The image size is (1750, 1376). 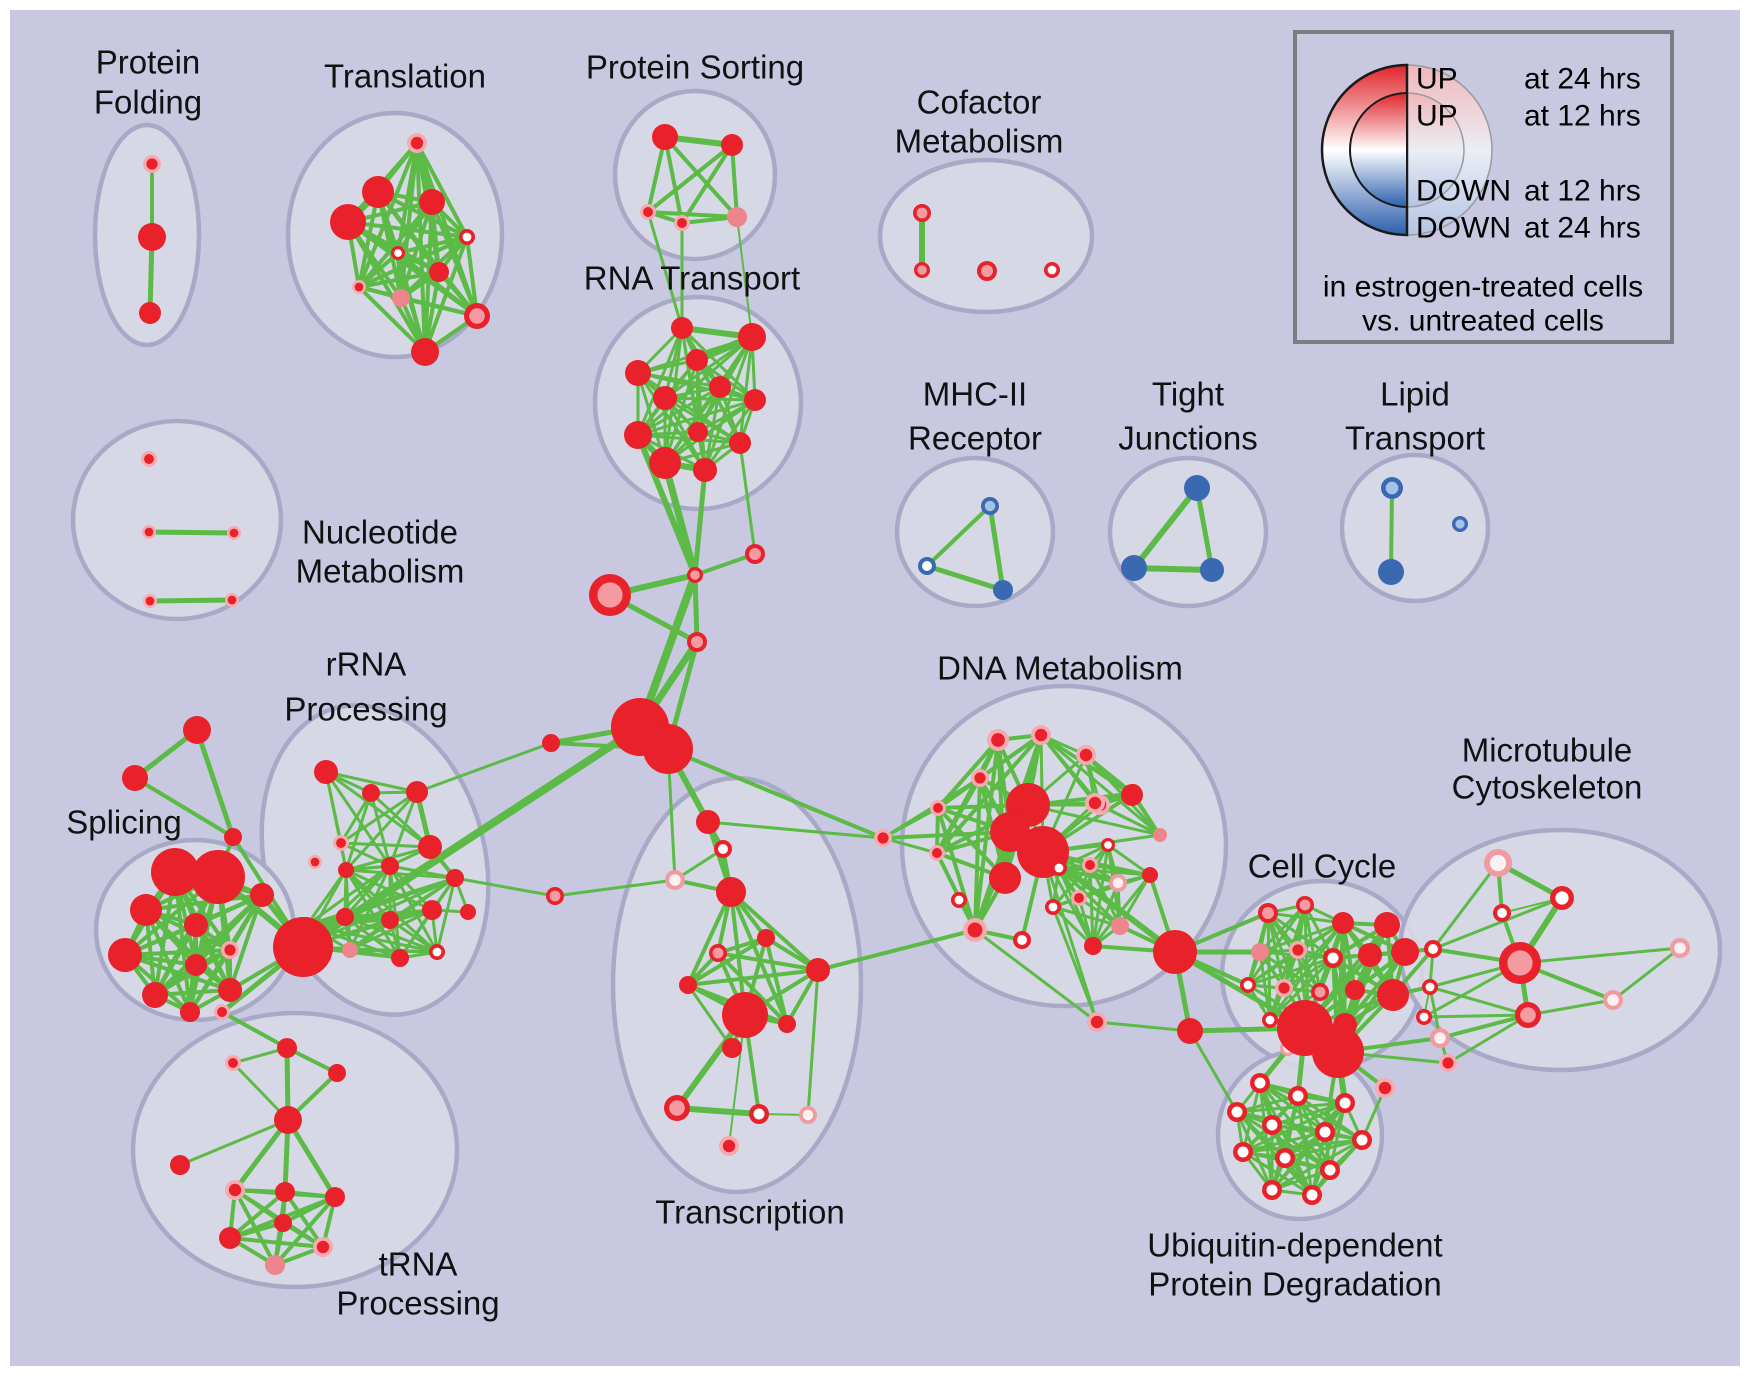 I want to click on node-c2, so click(x=1305, y=905).